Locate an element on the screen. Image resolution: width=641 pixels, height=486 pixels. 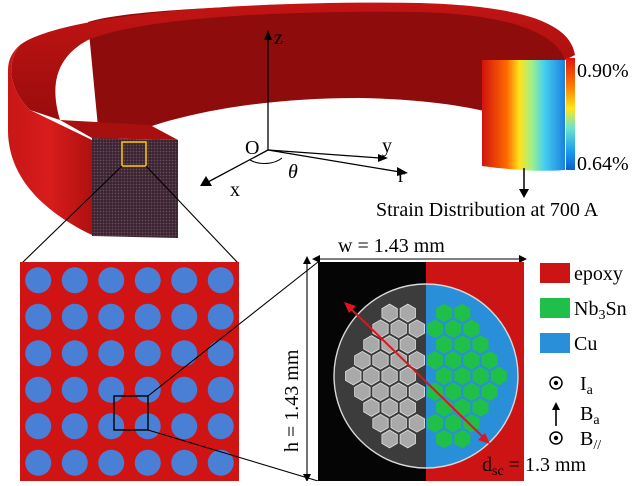
legend-label-nb3sn: Nb3Sn is located at coordinates (600, 310).